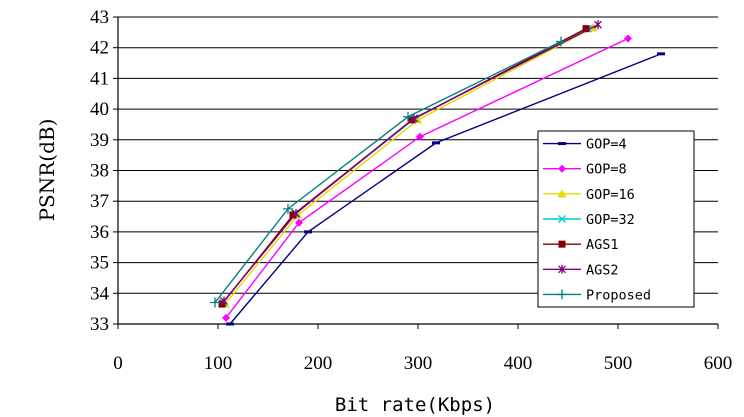  I want to click on x-tick-labels: 0 100 200 300 400 500 600, so click(422, 363).